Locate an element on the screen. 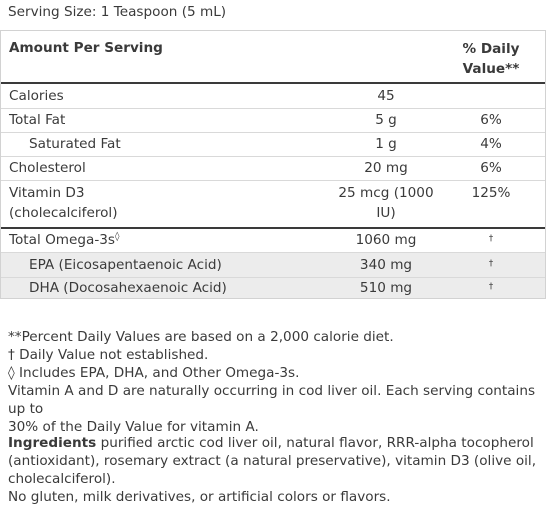  daily-value-header: % Daily Value** is located at coordinates (491, 59).